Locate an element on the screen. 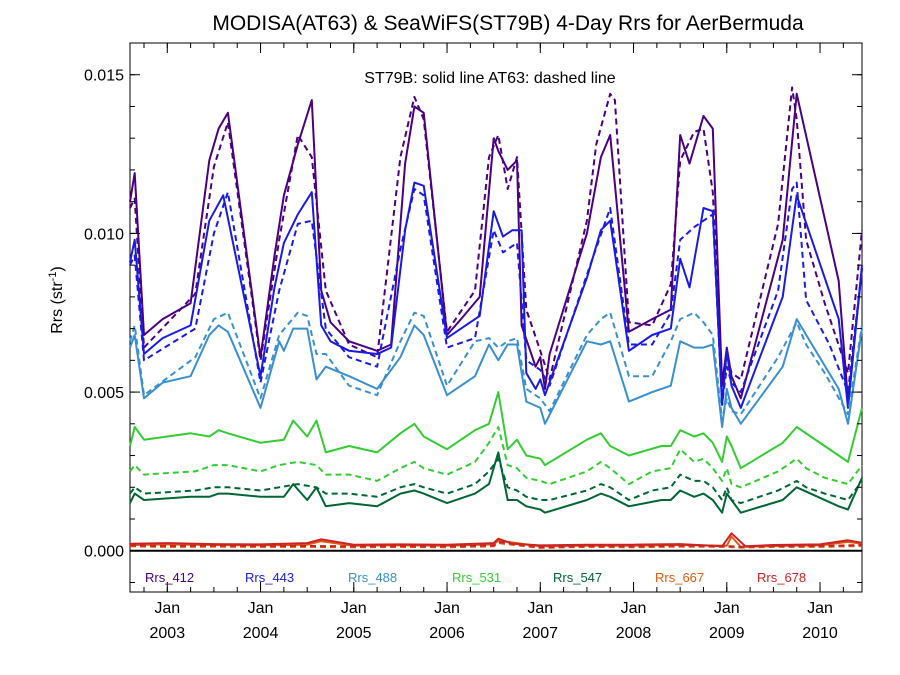 This screenshot has height=675, width=900. line-style-annotation: ST79B: solid line AT63: dashed line is located at coordinates (490, 78).